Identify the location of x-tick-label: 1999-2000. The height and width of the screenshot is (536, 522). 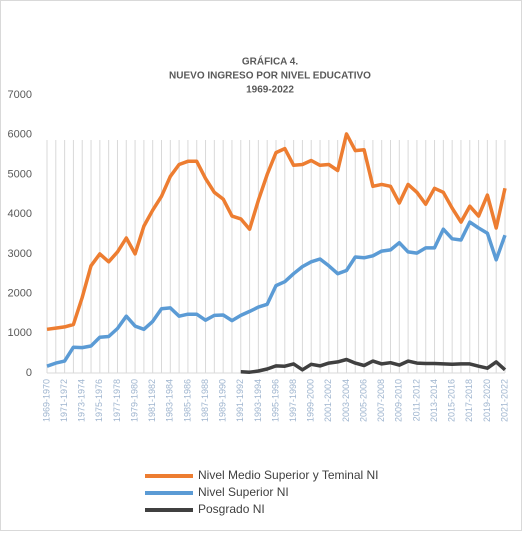
(311, 400).